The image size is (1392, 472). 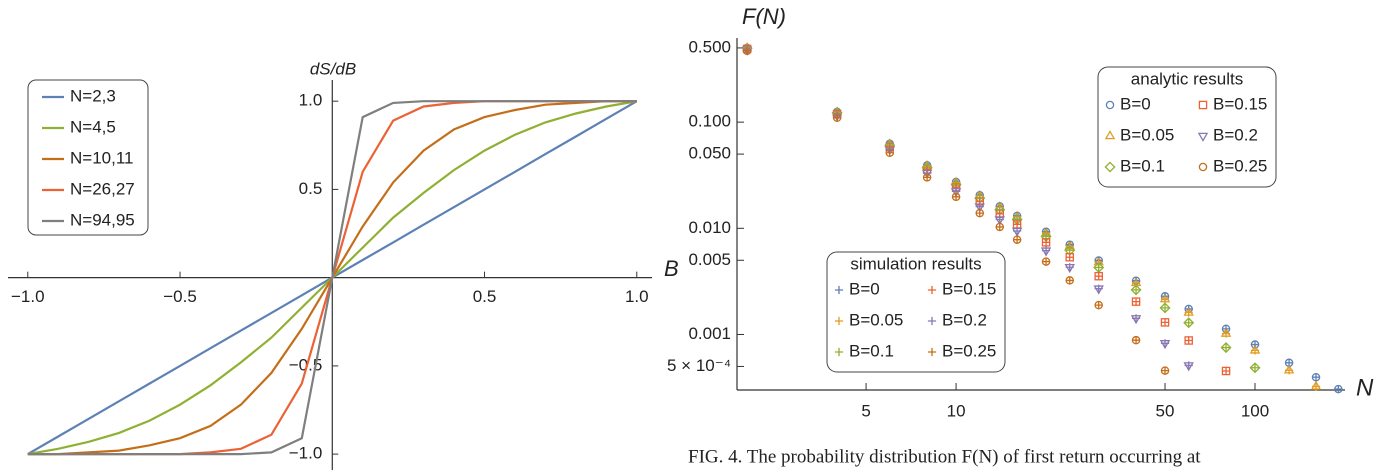 I want to click on x-tick-label: −1.0, so click(x=28, y=296).